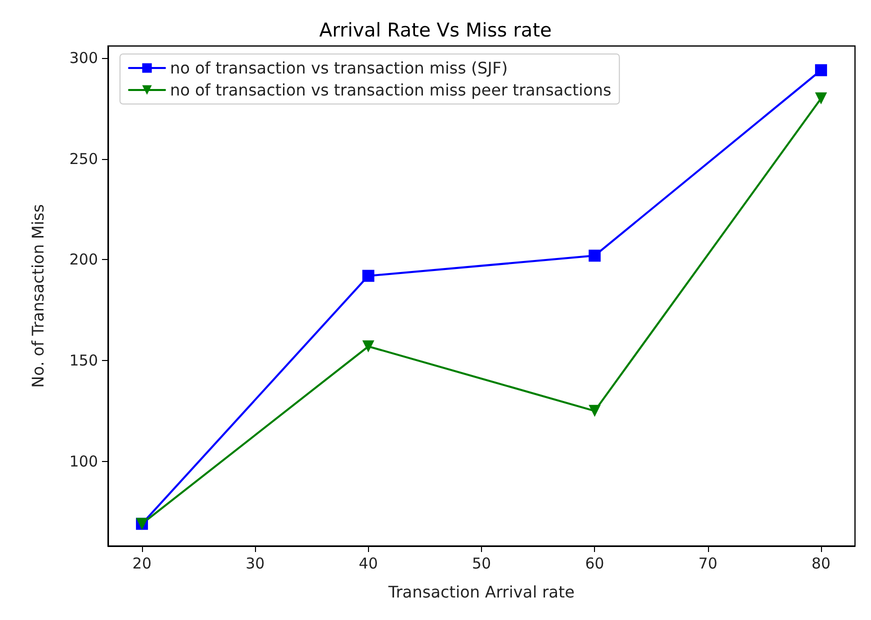 Image resolution: width=871 pixels, height=620 pixels. What do you see at coordinates (594, 563) in the screenshot?
I see `x-tick-label: 60` at bounding box center [594, 563].